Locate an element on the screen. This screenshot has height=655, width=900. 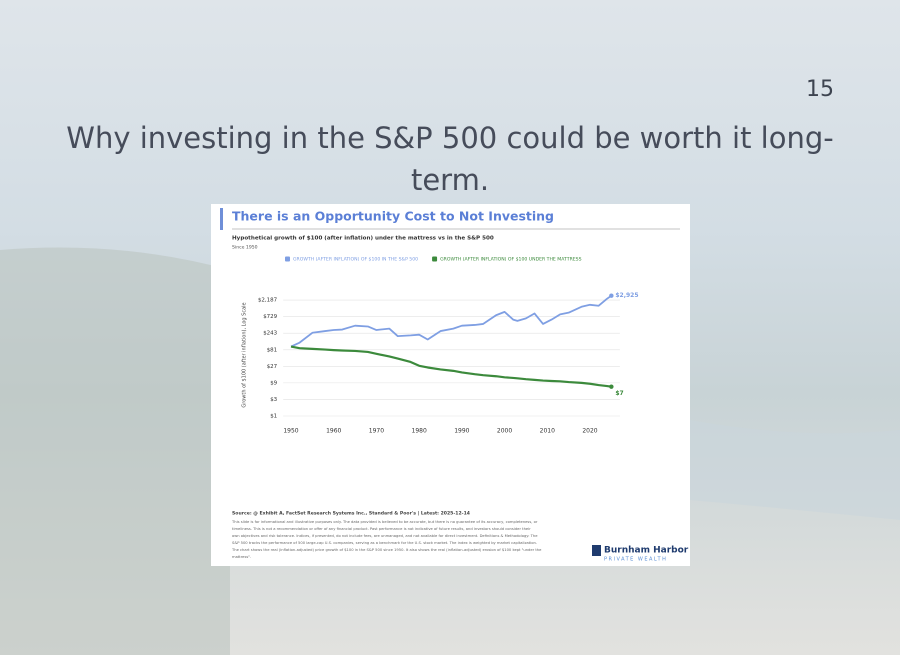
y-tick-label: $81 is located at coordinates (272, 350).